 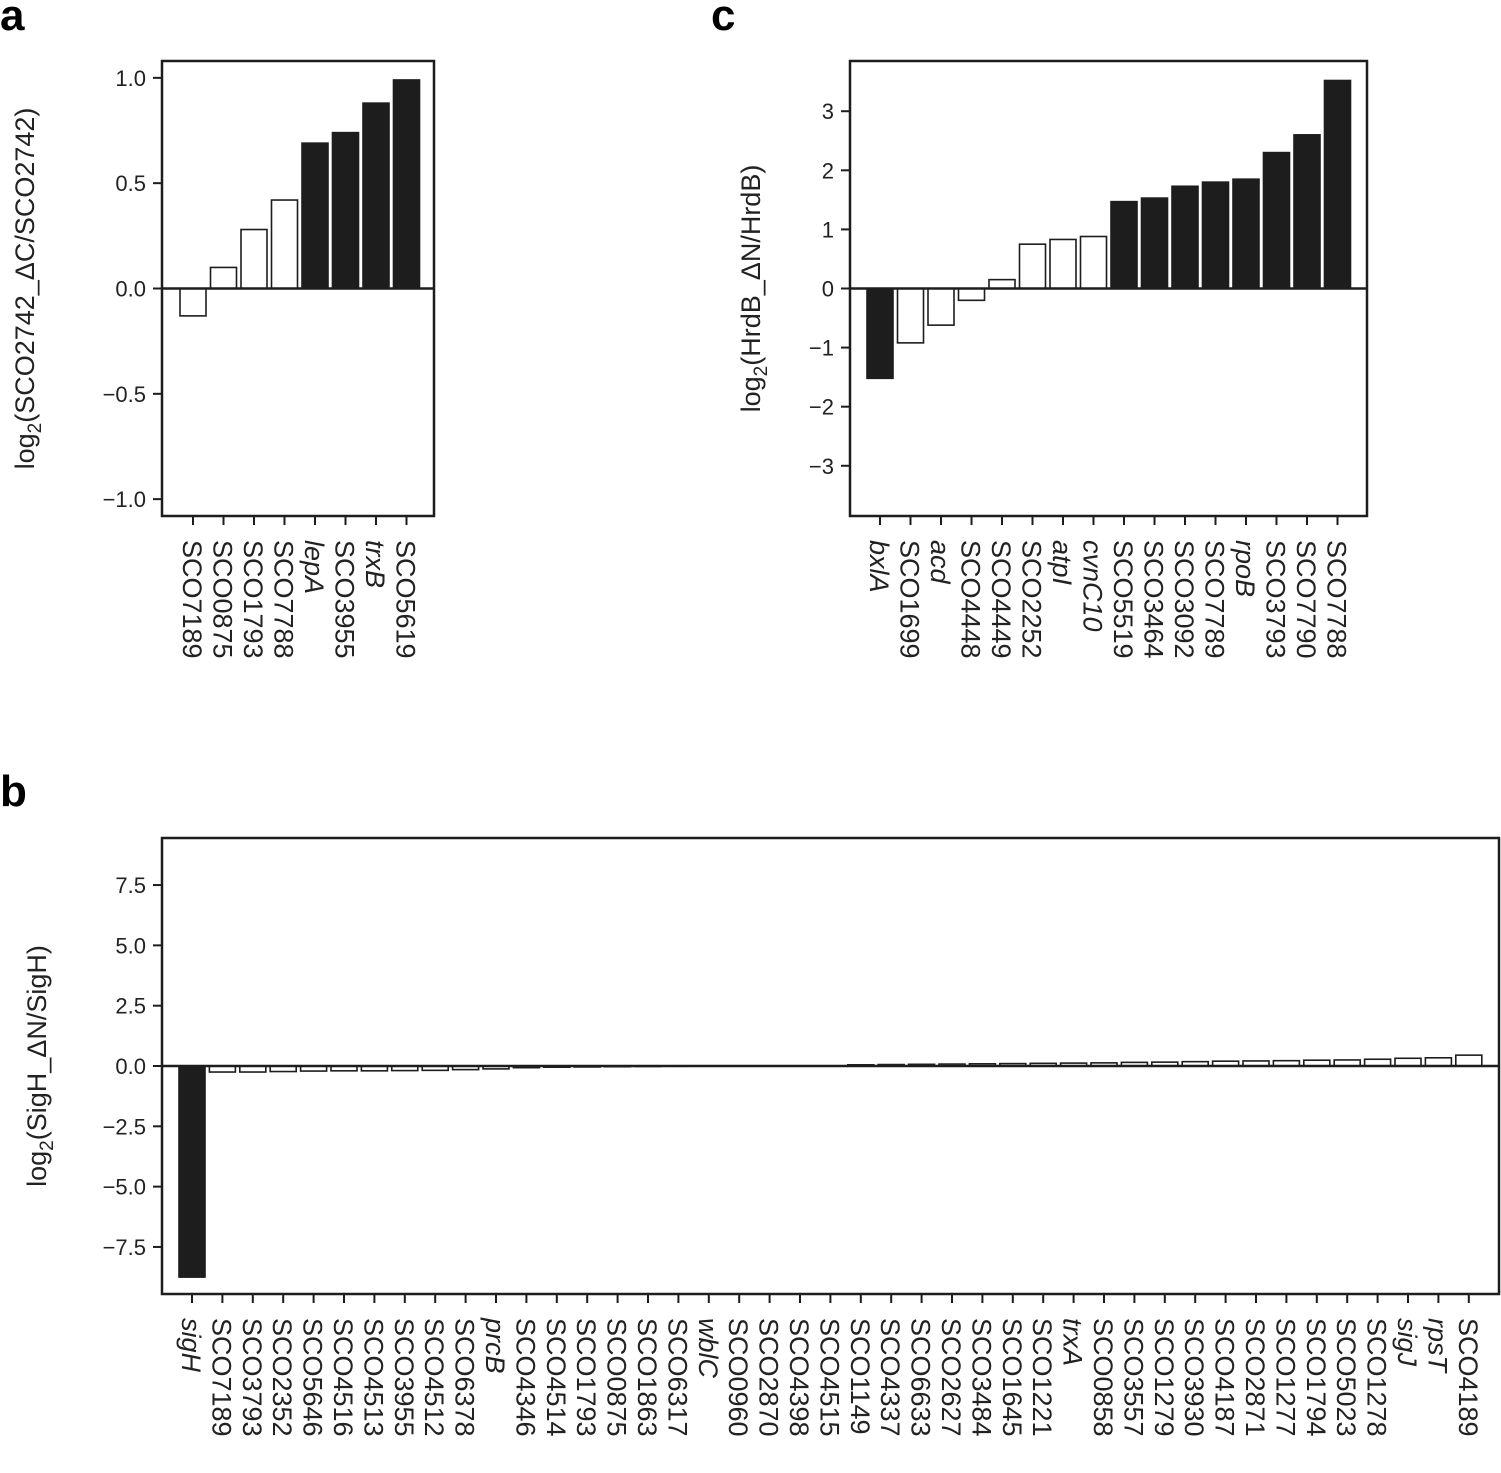 I want to click on bar-a-SCO1793, so click(x=254, y=259).